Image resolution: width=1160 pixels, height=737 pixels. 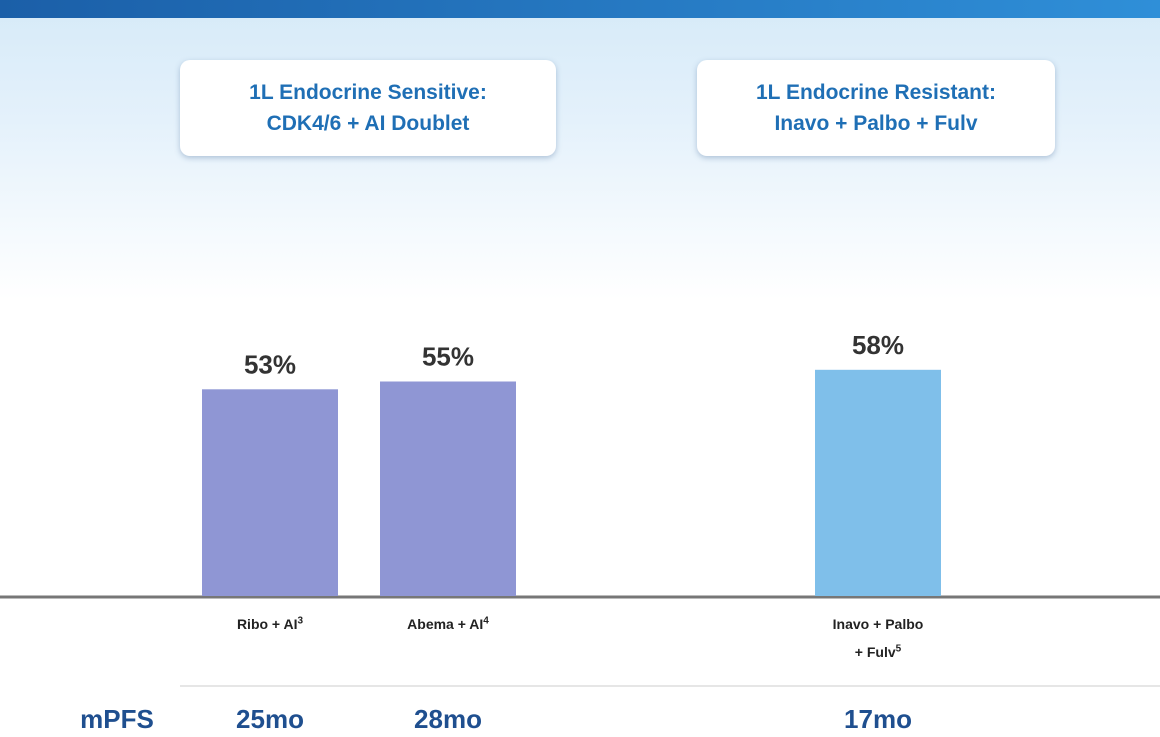 What do you see at coordinates (117, 719) in the screenshot?
I see `mpfs-label: mPFS` at bounding box center [117, 719].